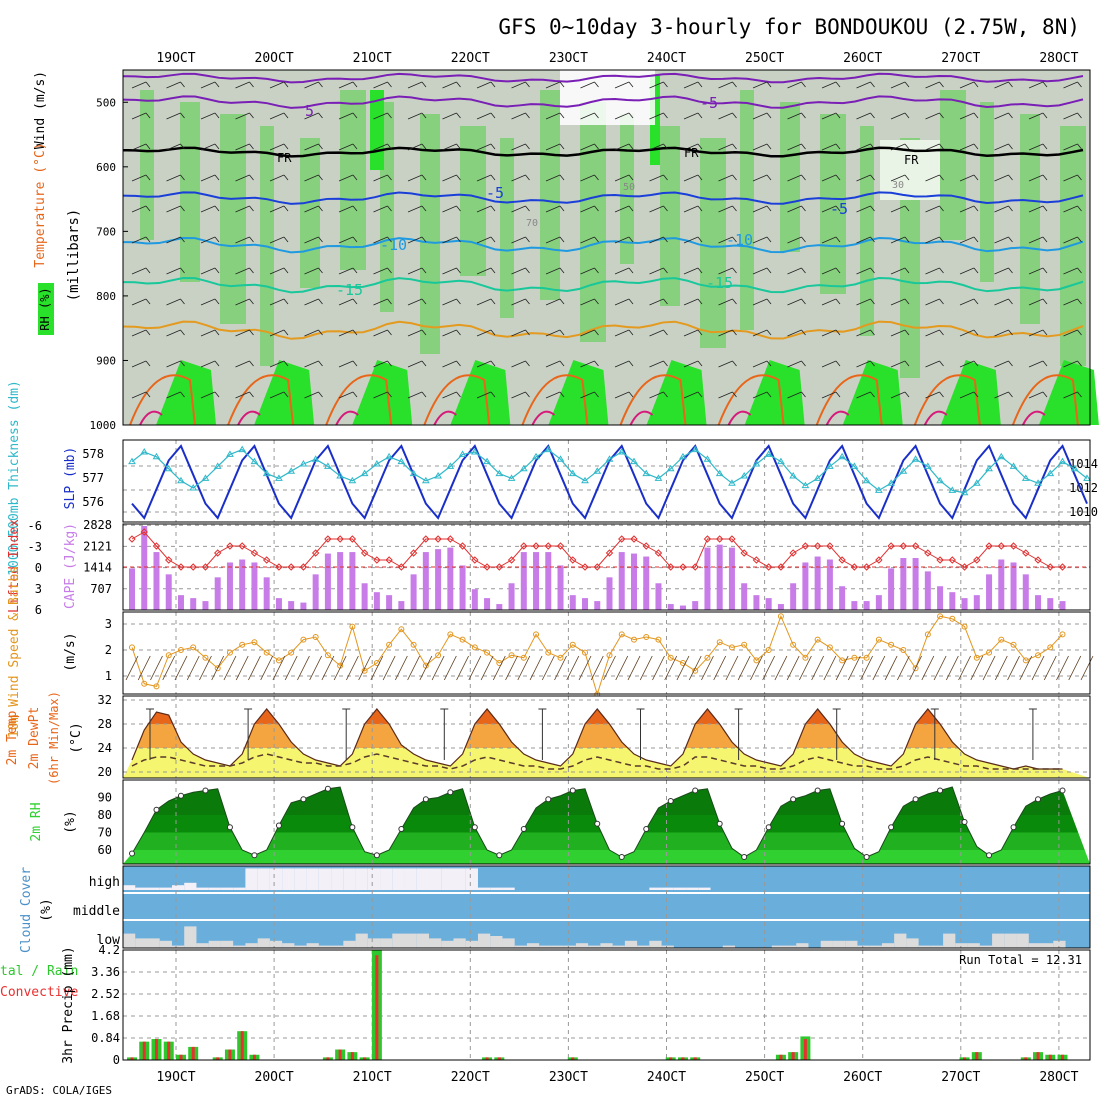  I want to click on rh2m-point, so click(597, 823).